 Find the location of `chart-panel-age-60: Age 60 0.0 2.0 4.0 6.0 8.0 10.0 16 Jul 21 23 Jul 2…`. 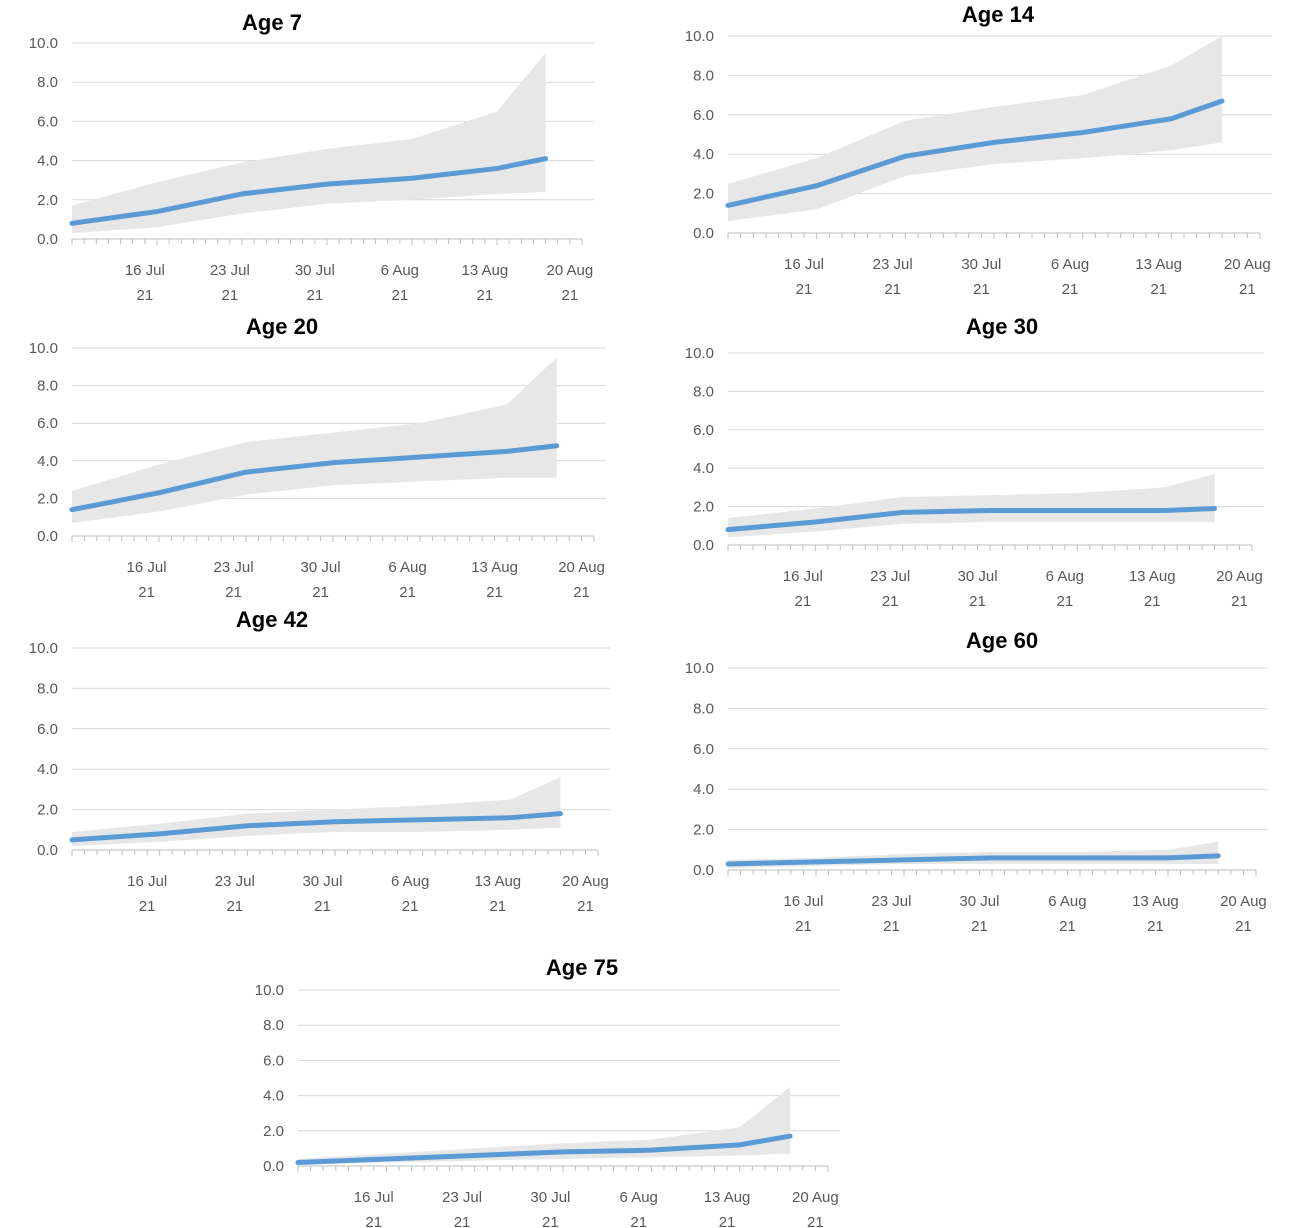

chart-panel-age-60: Age 60 0.0 2.0 4.0 6.0 8.0 10.0 16 Jul 21 23 Jul 2… is located at coordinates (979, 780).